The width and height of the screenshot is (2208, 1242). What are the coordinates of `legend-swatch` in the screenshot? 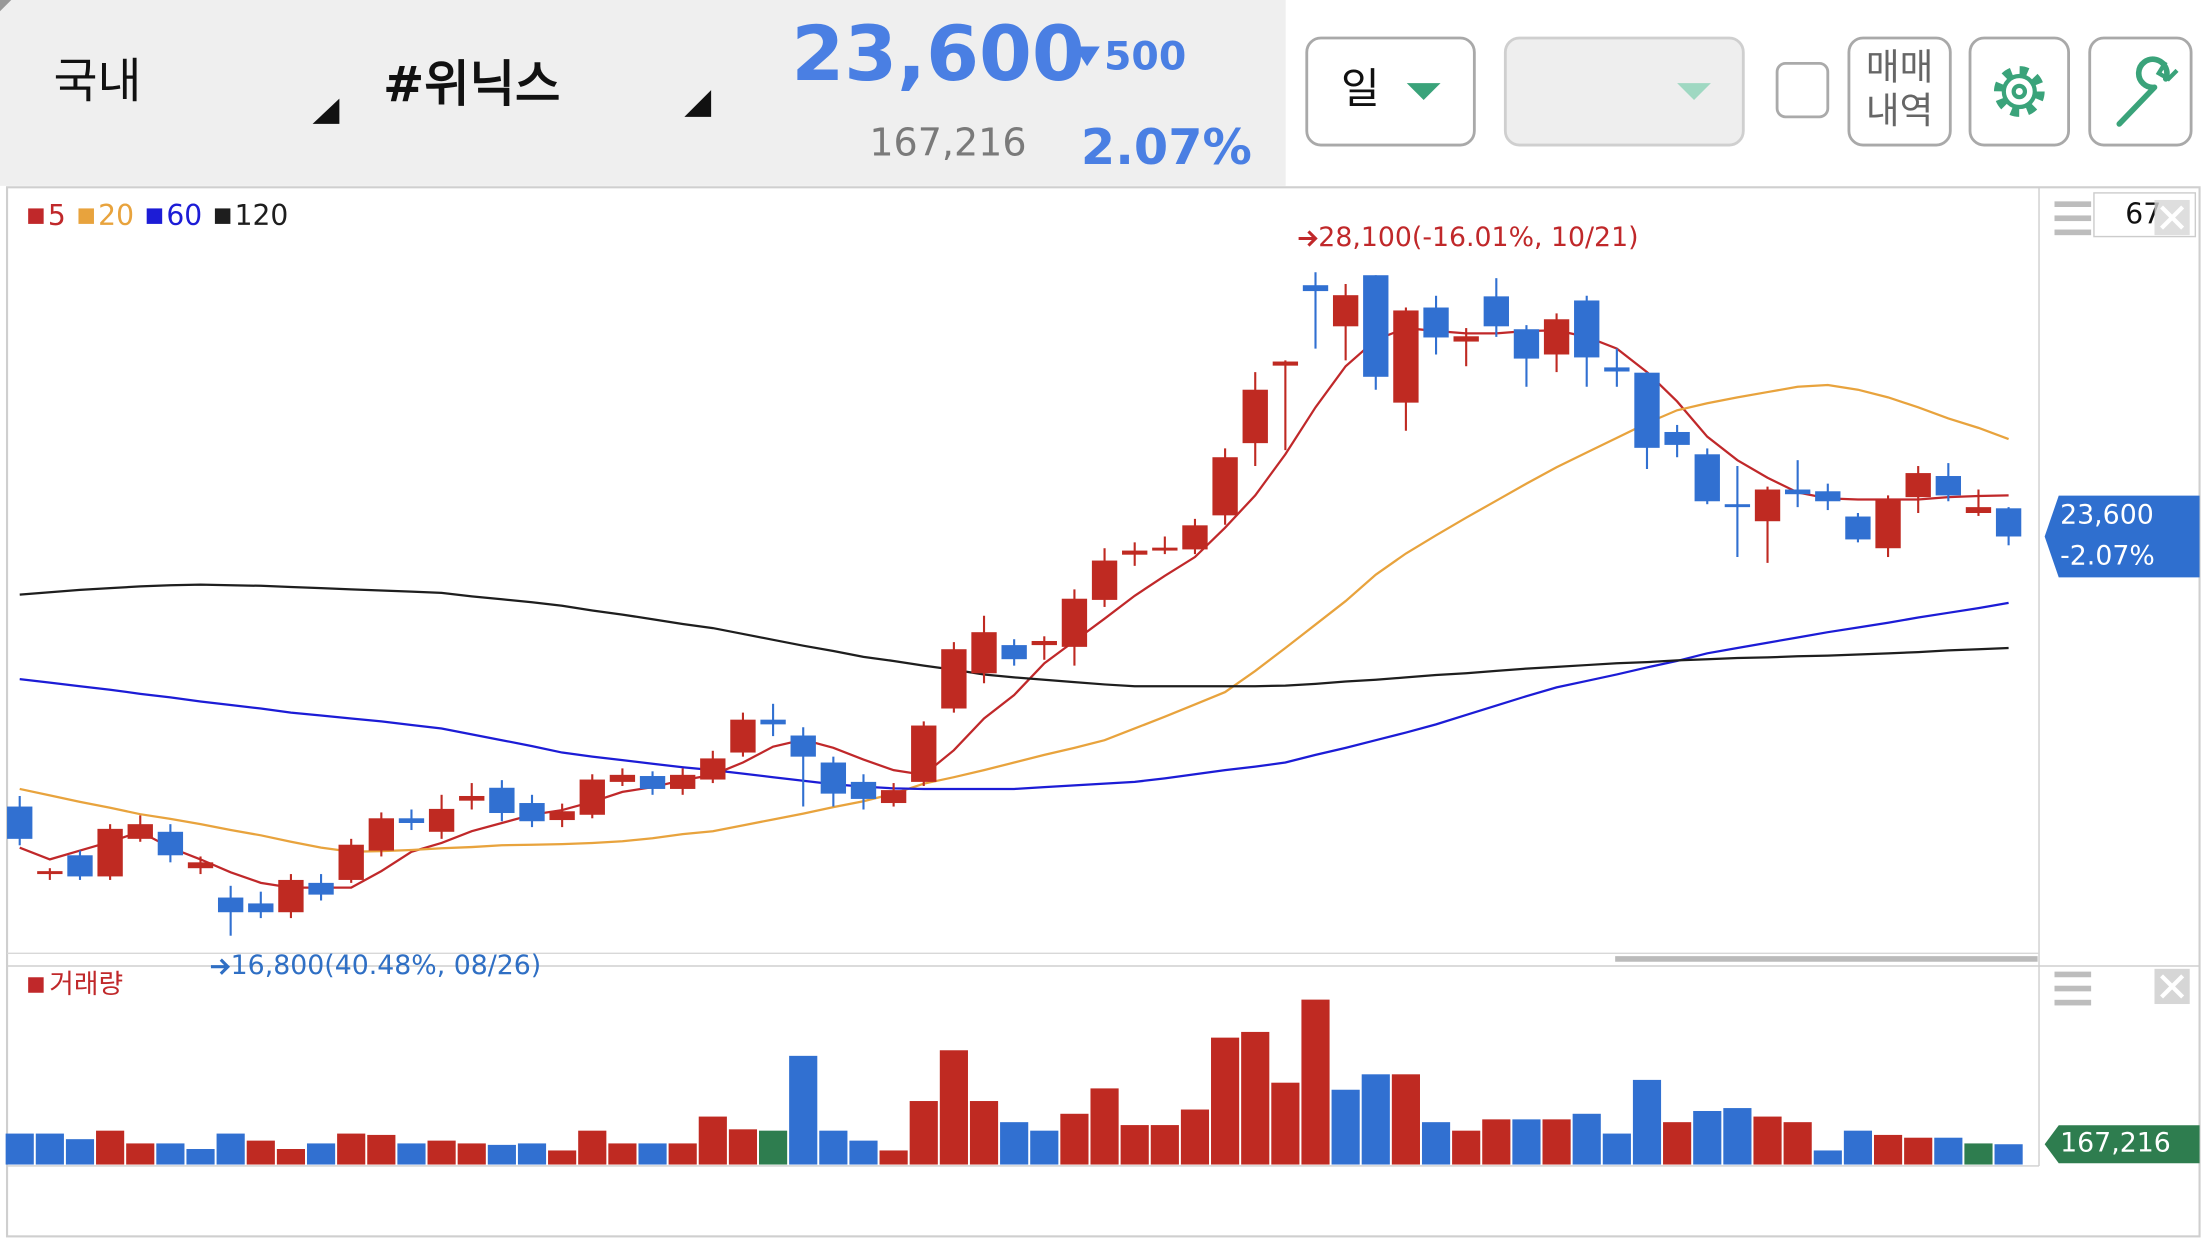 It's located at (86, 216).